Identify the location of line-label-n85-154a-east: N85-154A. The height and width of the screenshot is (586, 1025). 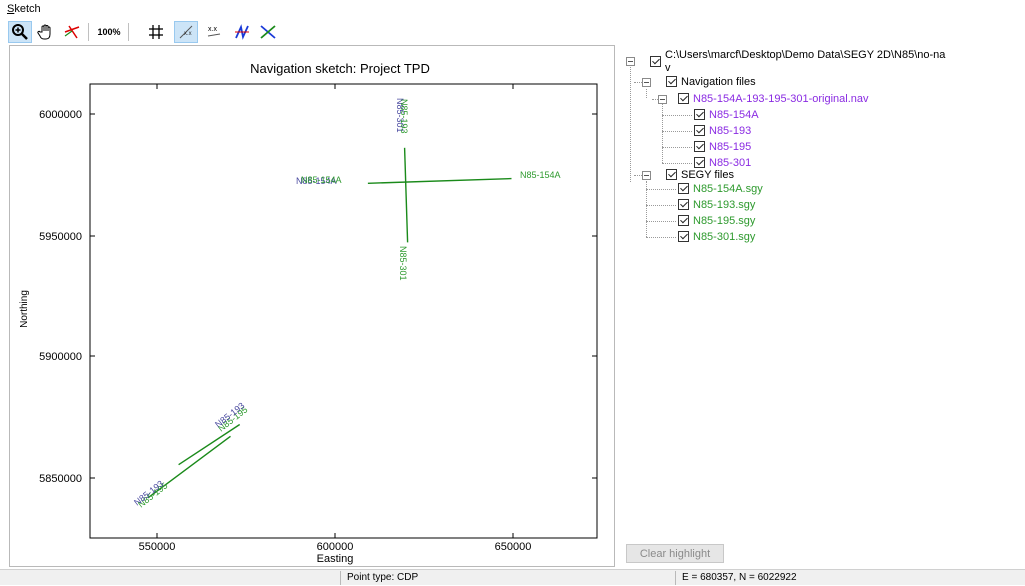
(540, 175).